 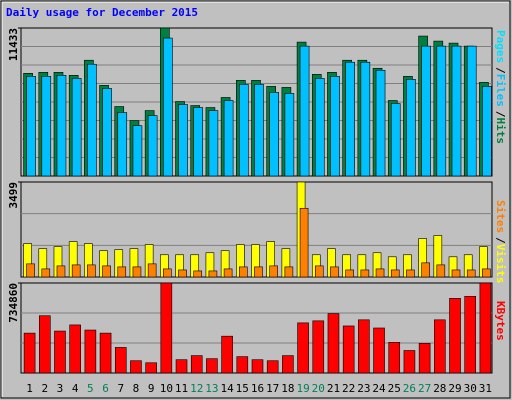 I want to click on x-tick-label: 27, so click(x=424, y=388).